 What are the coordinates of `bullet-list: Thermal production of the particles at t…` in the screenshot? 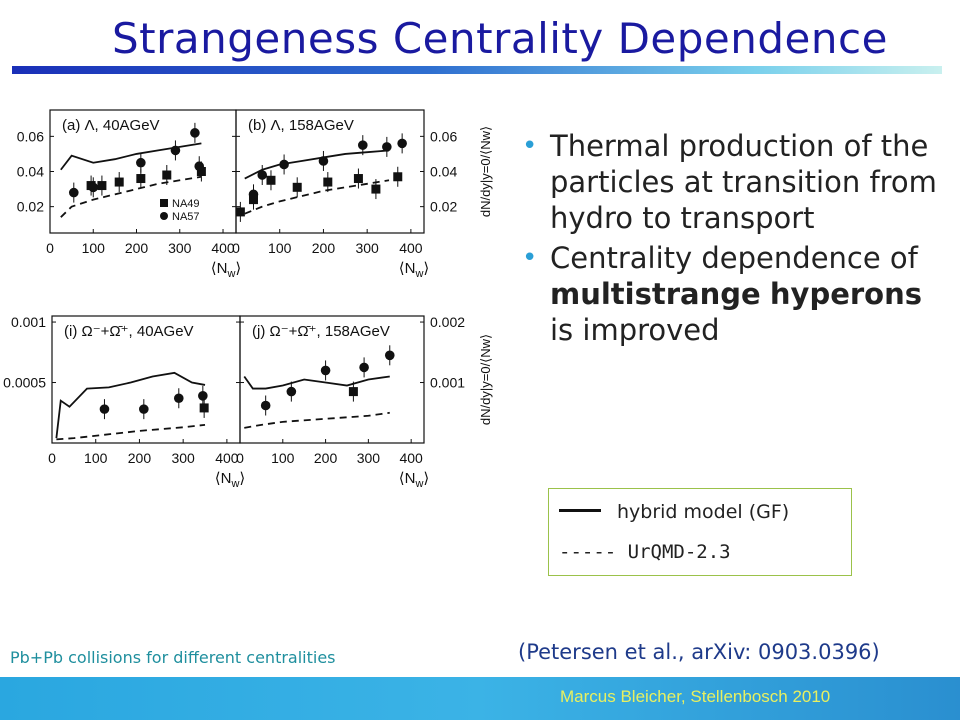 It's located at (732, 240).